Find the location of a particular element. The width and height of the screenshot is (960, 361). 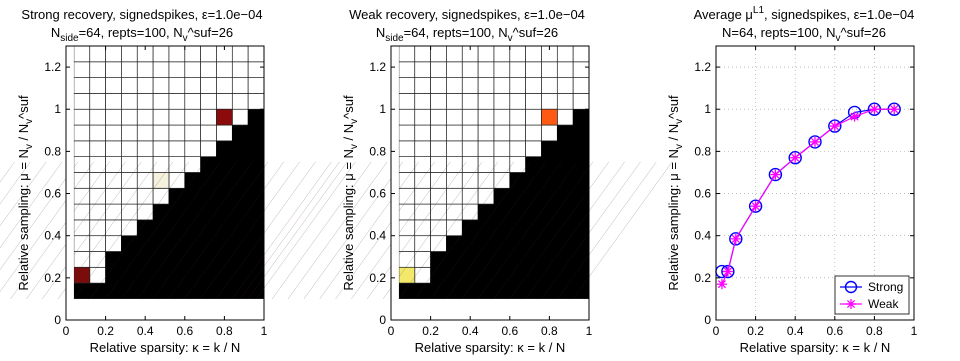

x-tick-label: 0.6 is located at coordinates (184, 331).